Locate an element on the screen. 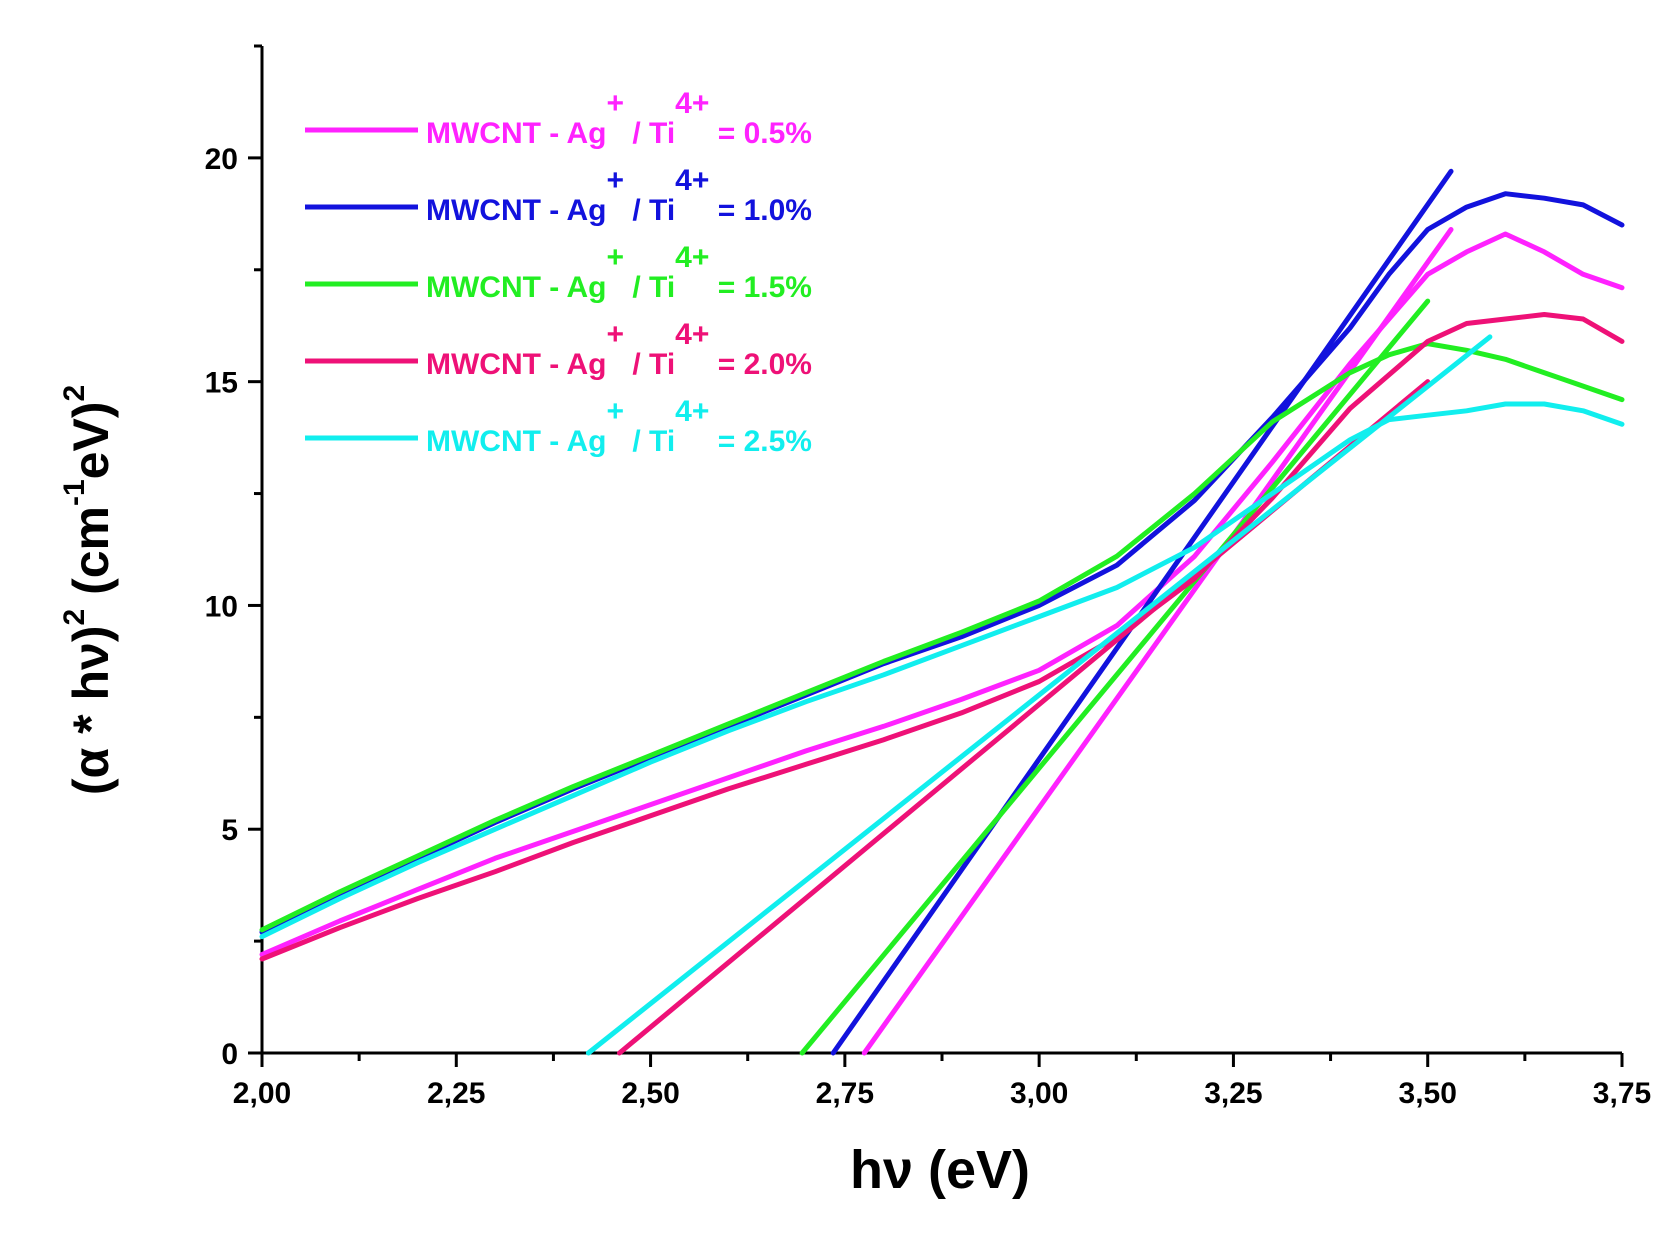 The image size is (1672, 1244). y-axis-title-exp1: 2 is located at coordinates (74, 617).